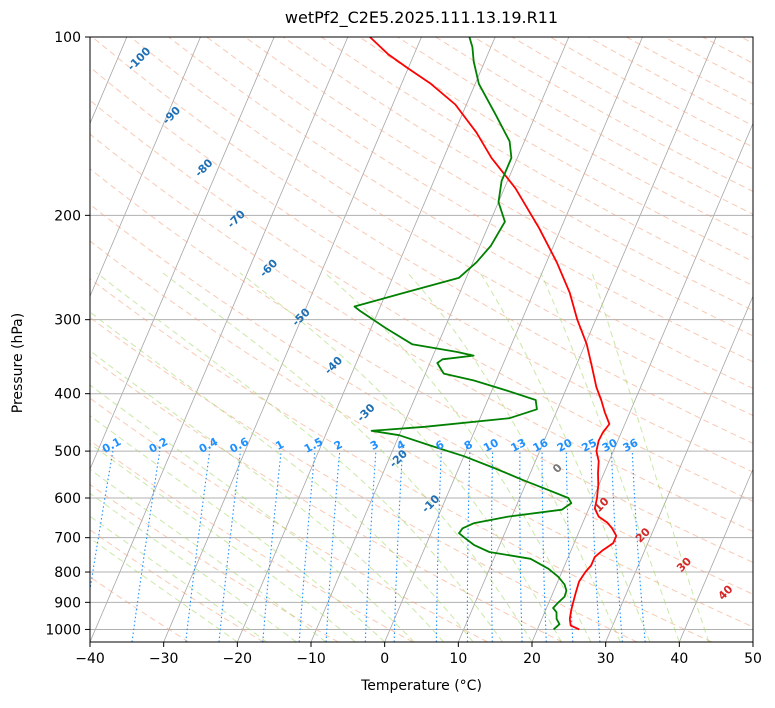 Image resolution: width=775 pixels, height=708 pixels. What do you see at coordinates (643, 535) in the screenshot?
I see `dry-adiabat-label: 20` at bounding box center [643, 535].